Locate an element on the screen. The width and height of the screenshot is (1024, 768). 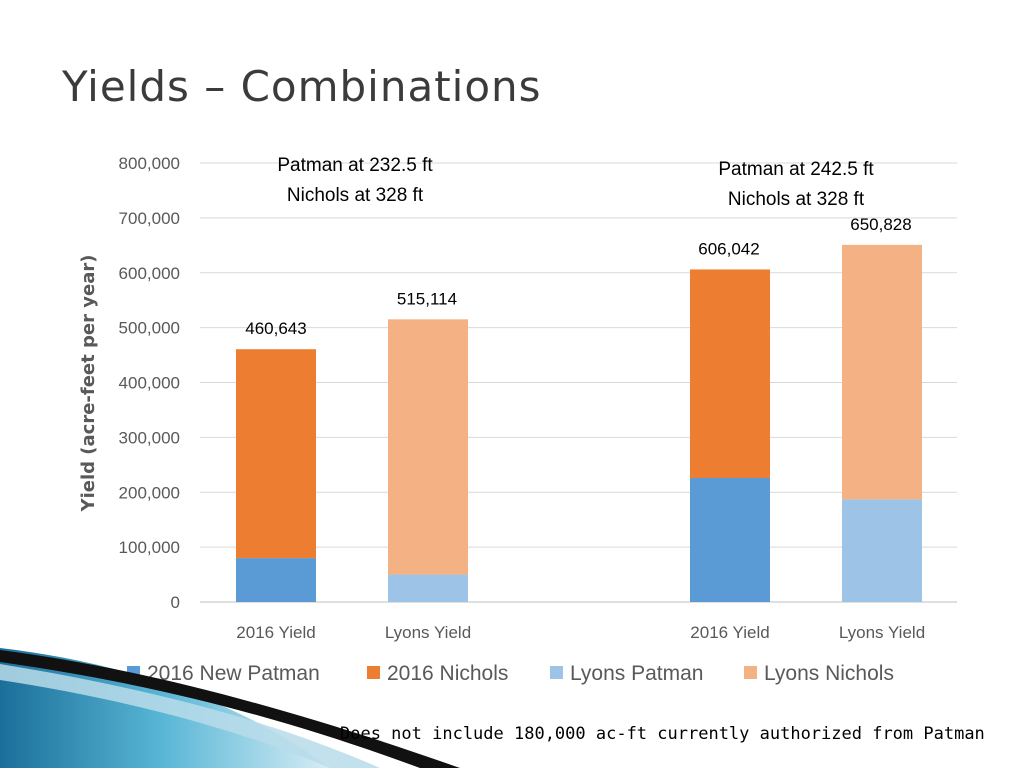
legend-label: Lyons Nichols is located at coordinates (829, 673).